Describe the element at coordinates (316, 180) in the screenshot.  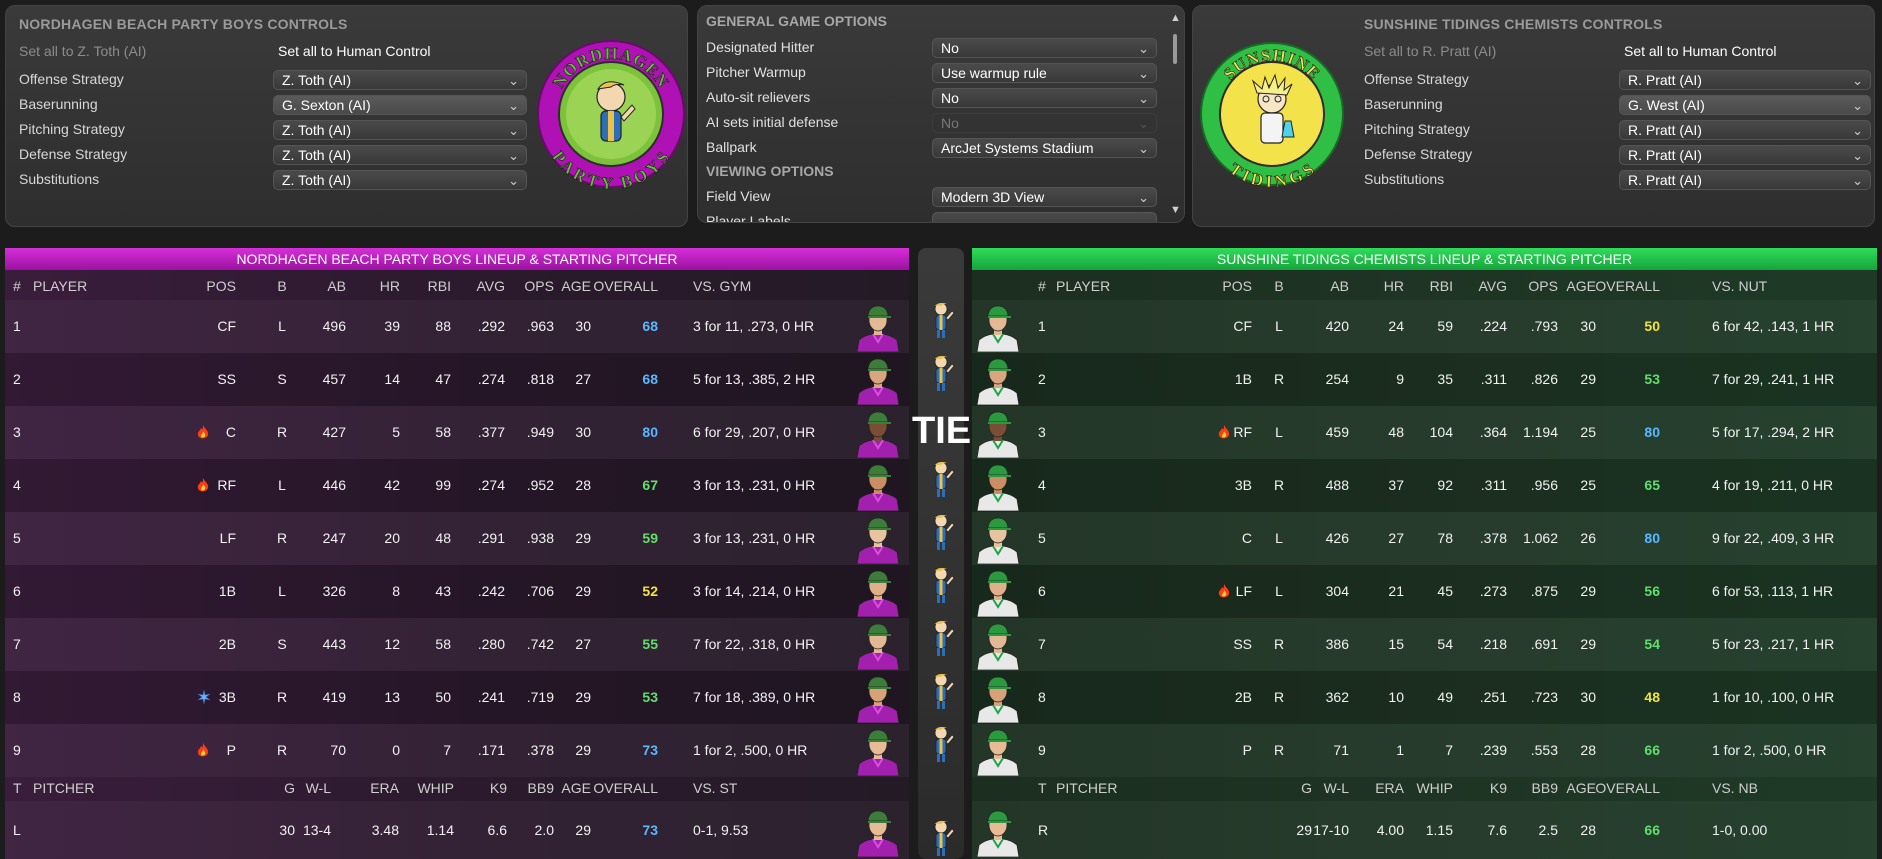
I see `select-value: Z. Toth (AI)` at that location.